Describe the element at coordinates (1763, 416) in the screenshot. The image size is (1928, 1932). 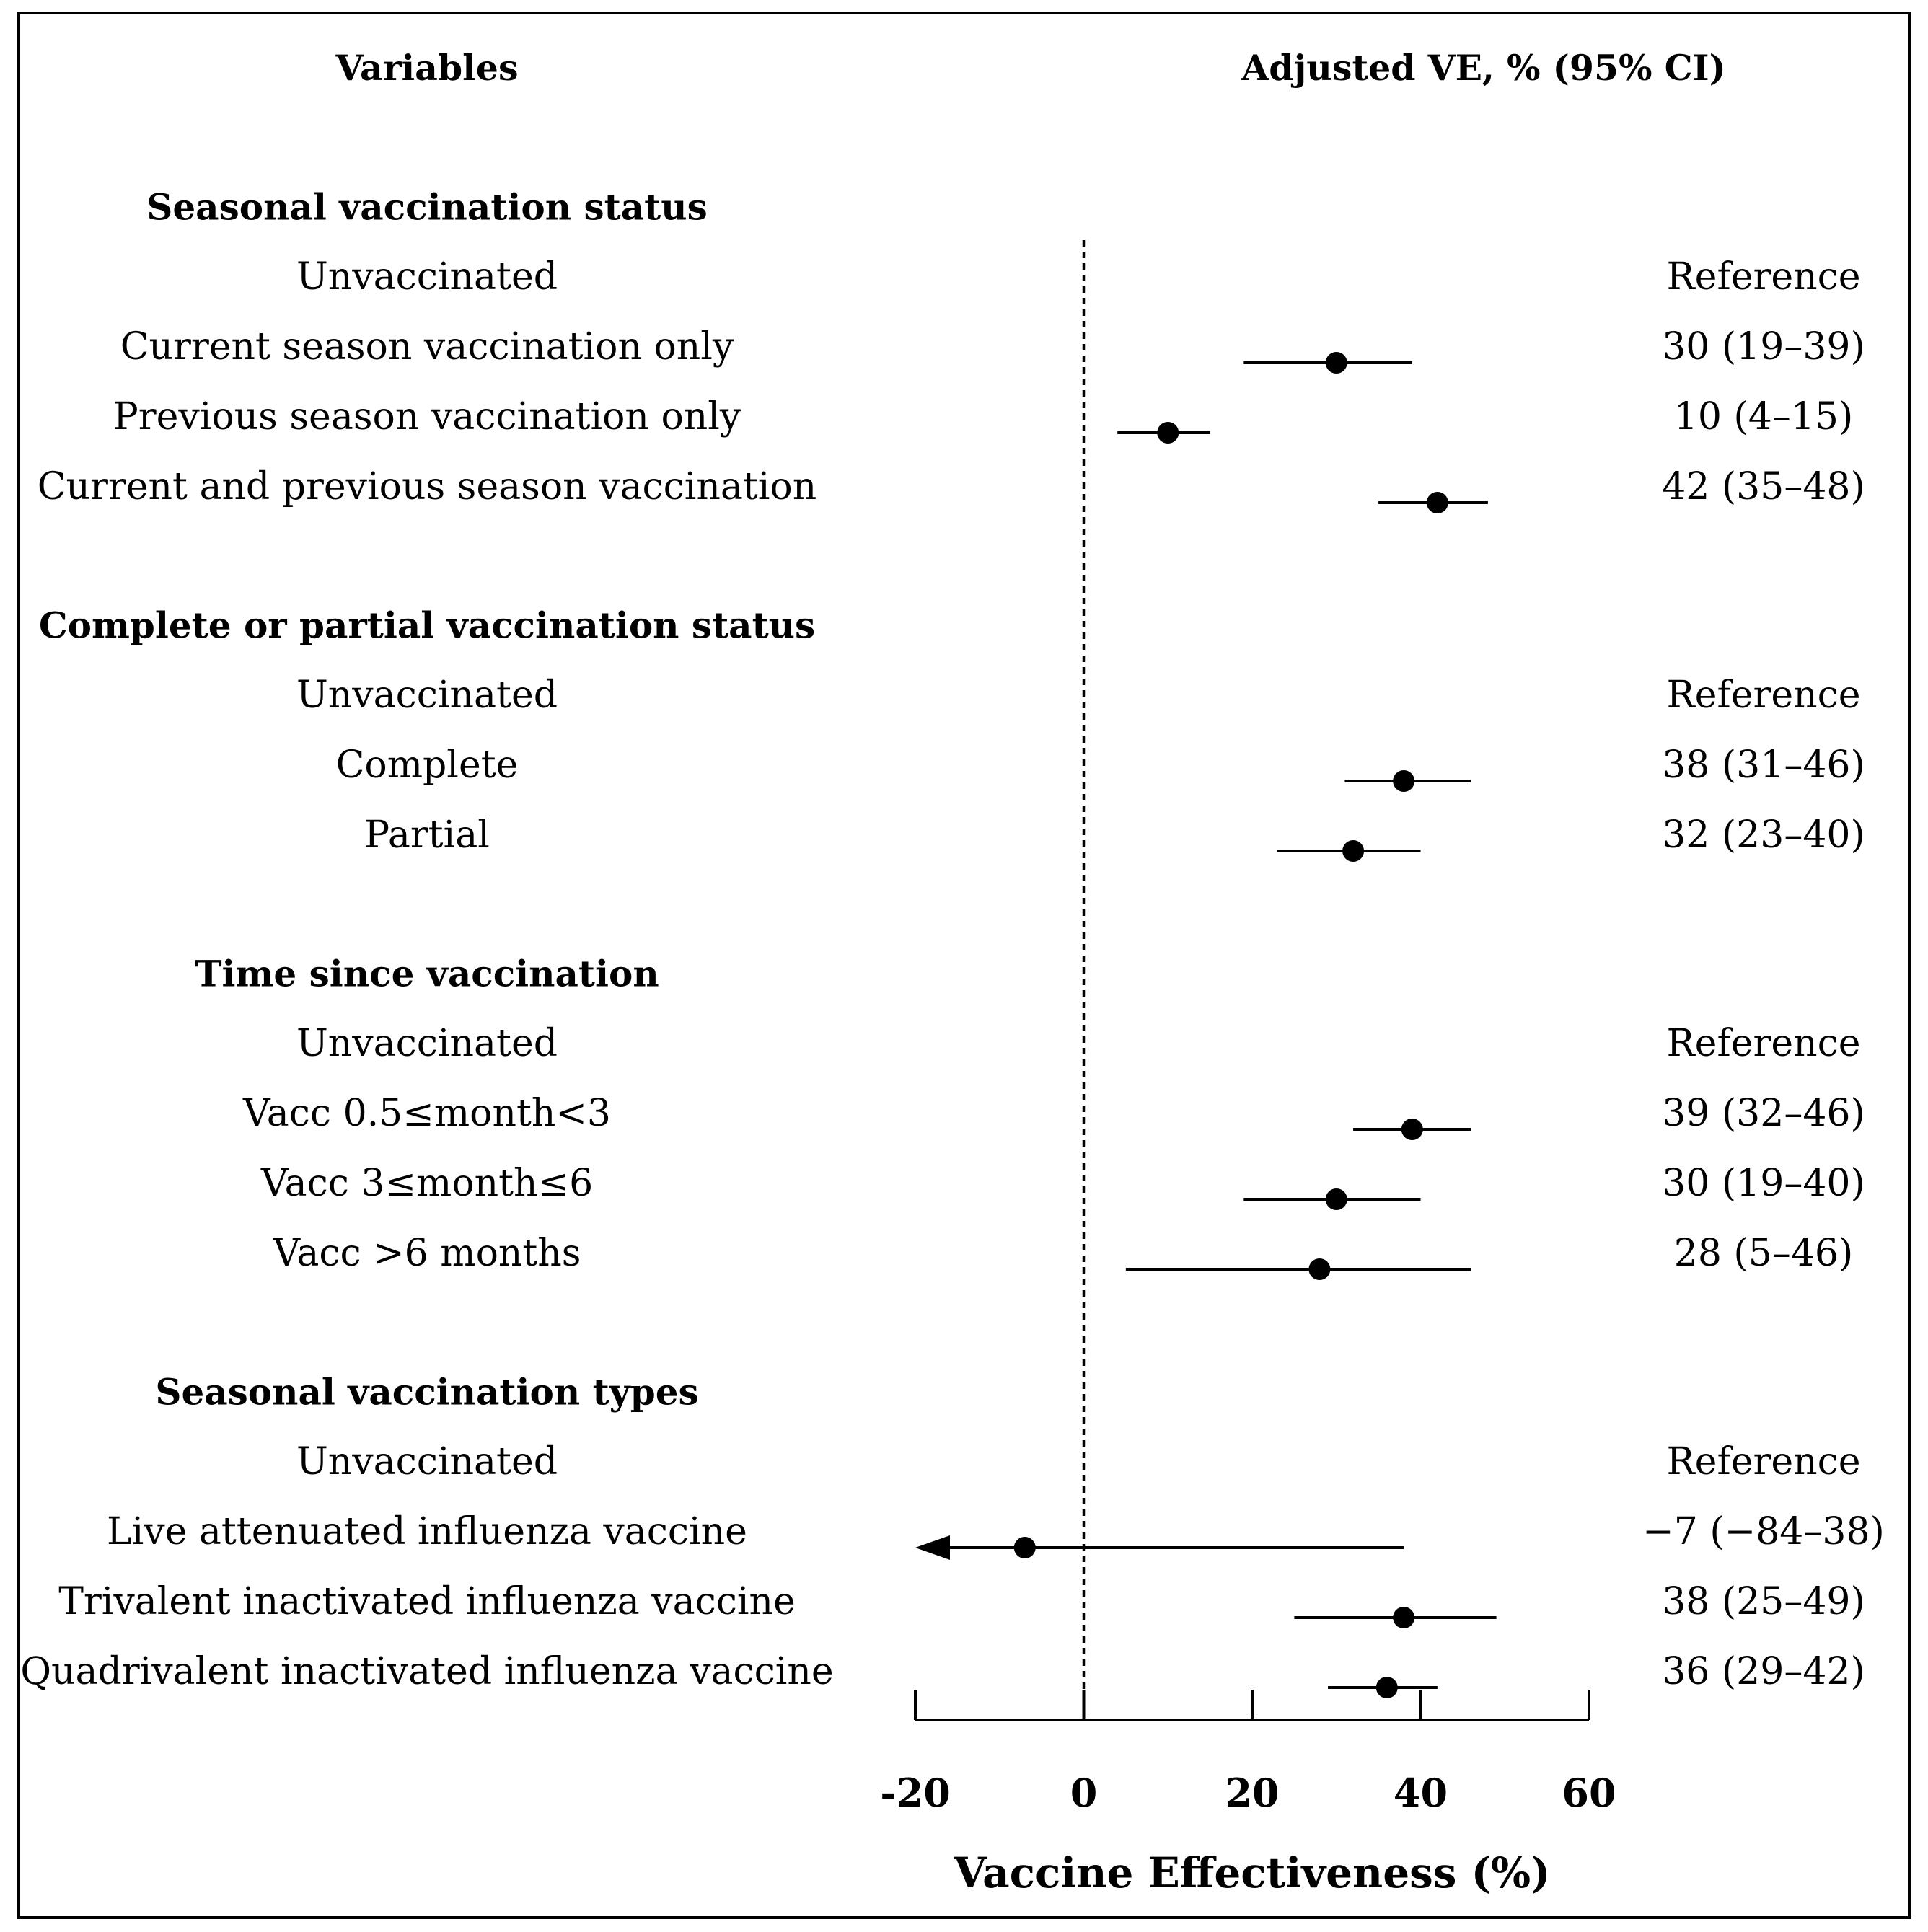
I see `row-ve-value: 10 (4–15)` at that location.